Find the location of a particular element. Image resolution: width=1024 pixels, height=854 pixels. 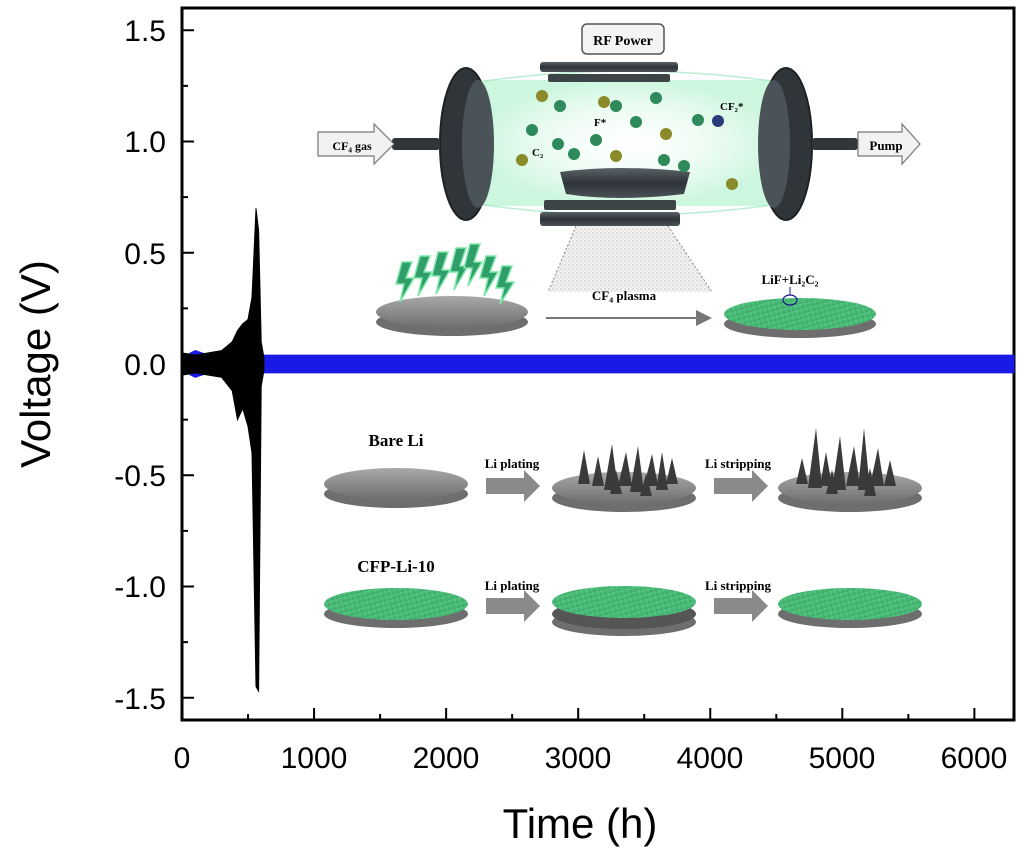

y-tick-label: 0.5 is located at coordinates (145, 254).